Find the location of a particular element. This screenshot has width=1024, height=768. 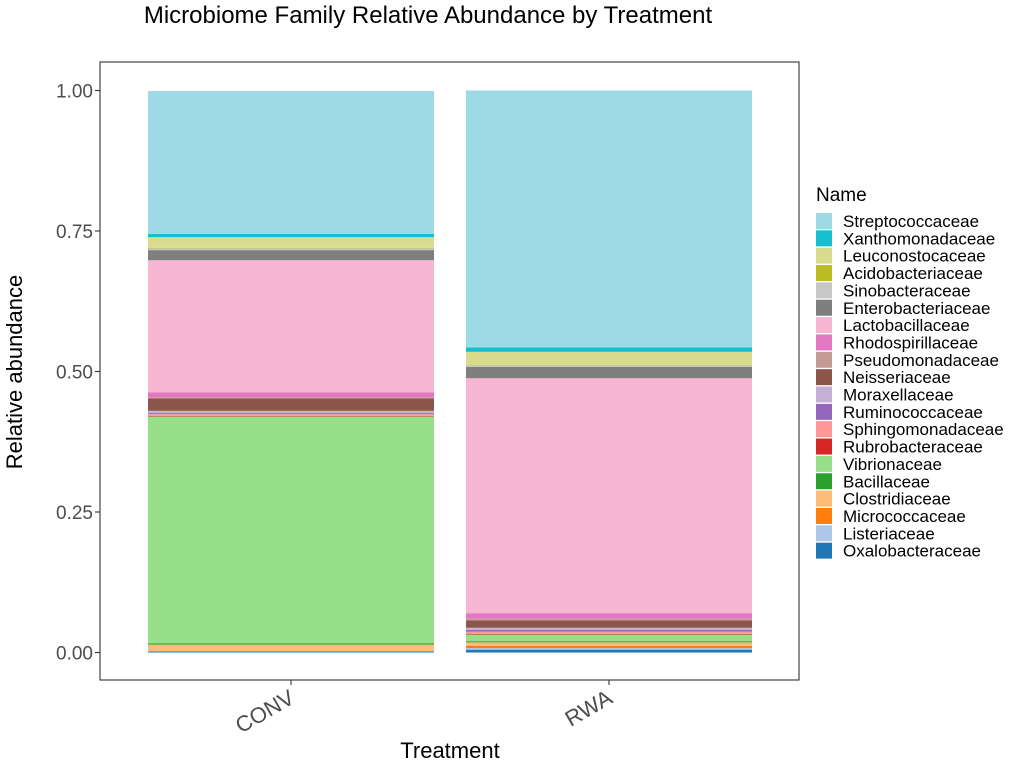

legend-label: Enterobacteriaceae is located at coordinates (916, 308).